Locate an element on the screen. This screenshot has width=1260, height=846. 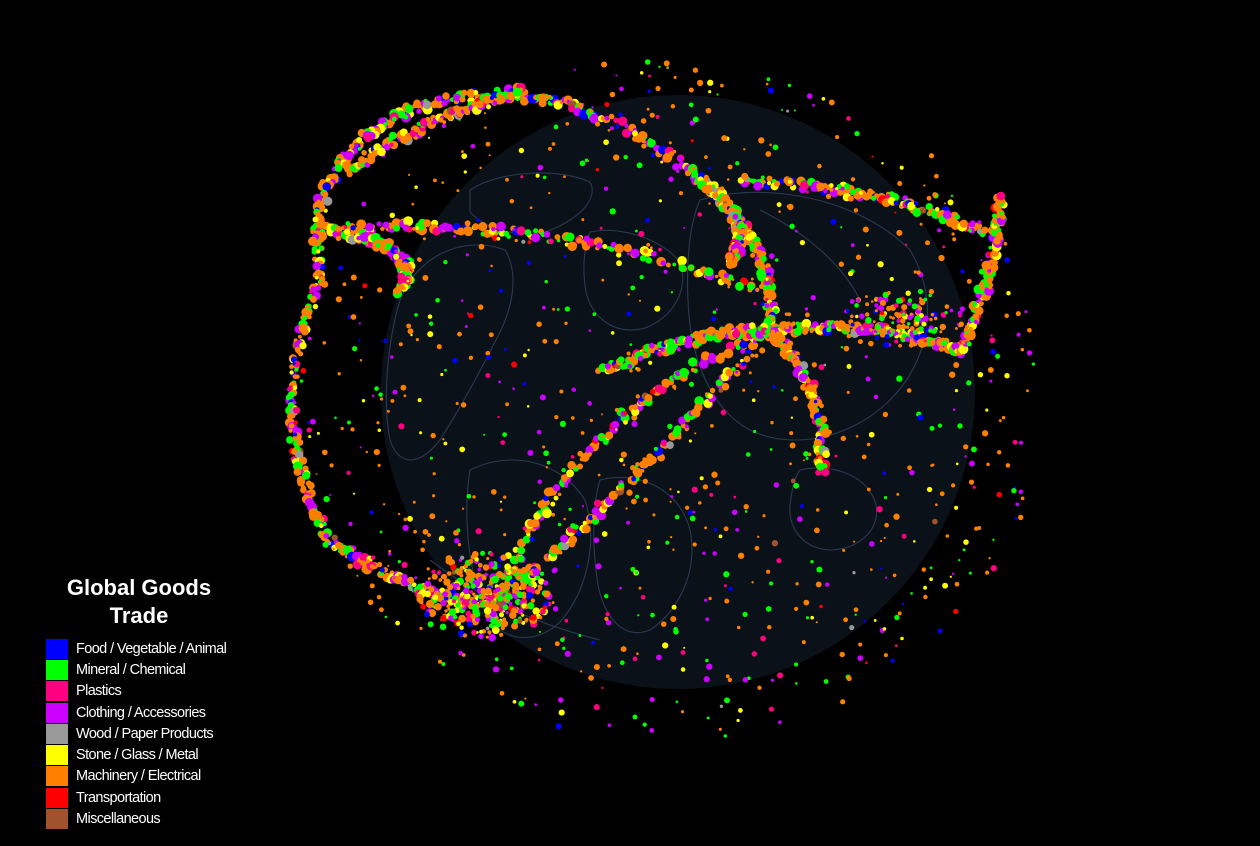
legend-swatch-food is located at coordinates (57, 648).